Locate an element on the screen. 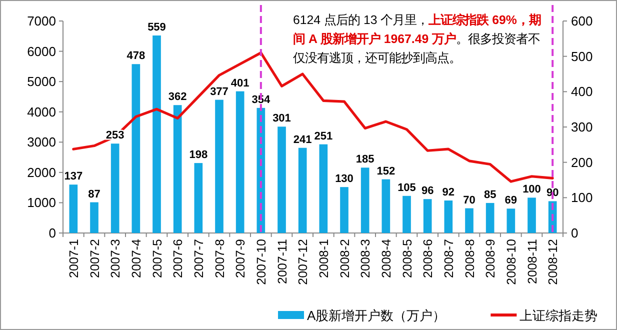 The image size is (617, 330). legend-label: A股新增开户数（万户） is located at coordinates (376, 315).